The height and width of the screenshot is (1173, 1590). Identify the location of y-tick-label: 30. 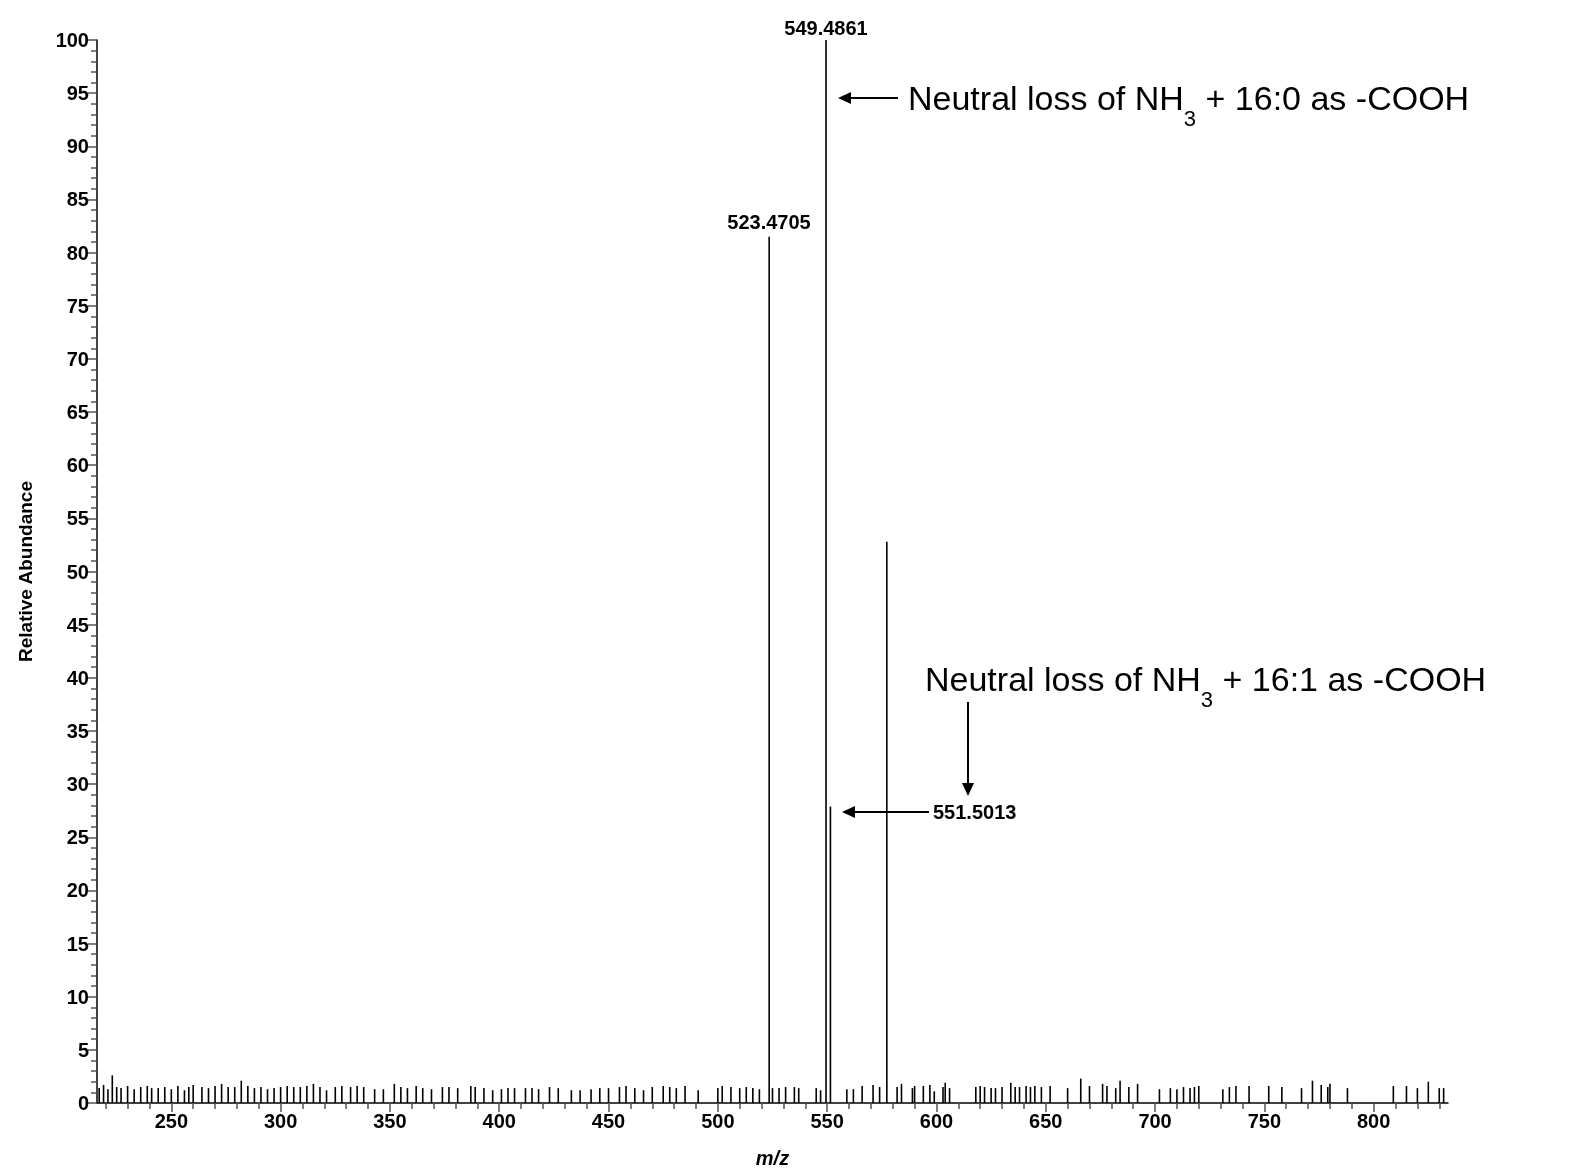
(77, 784).